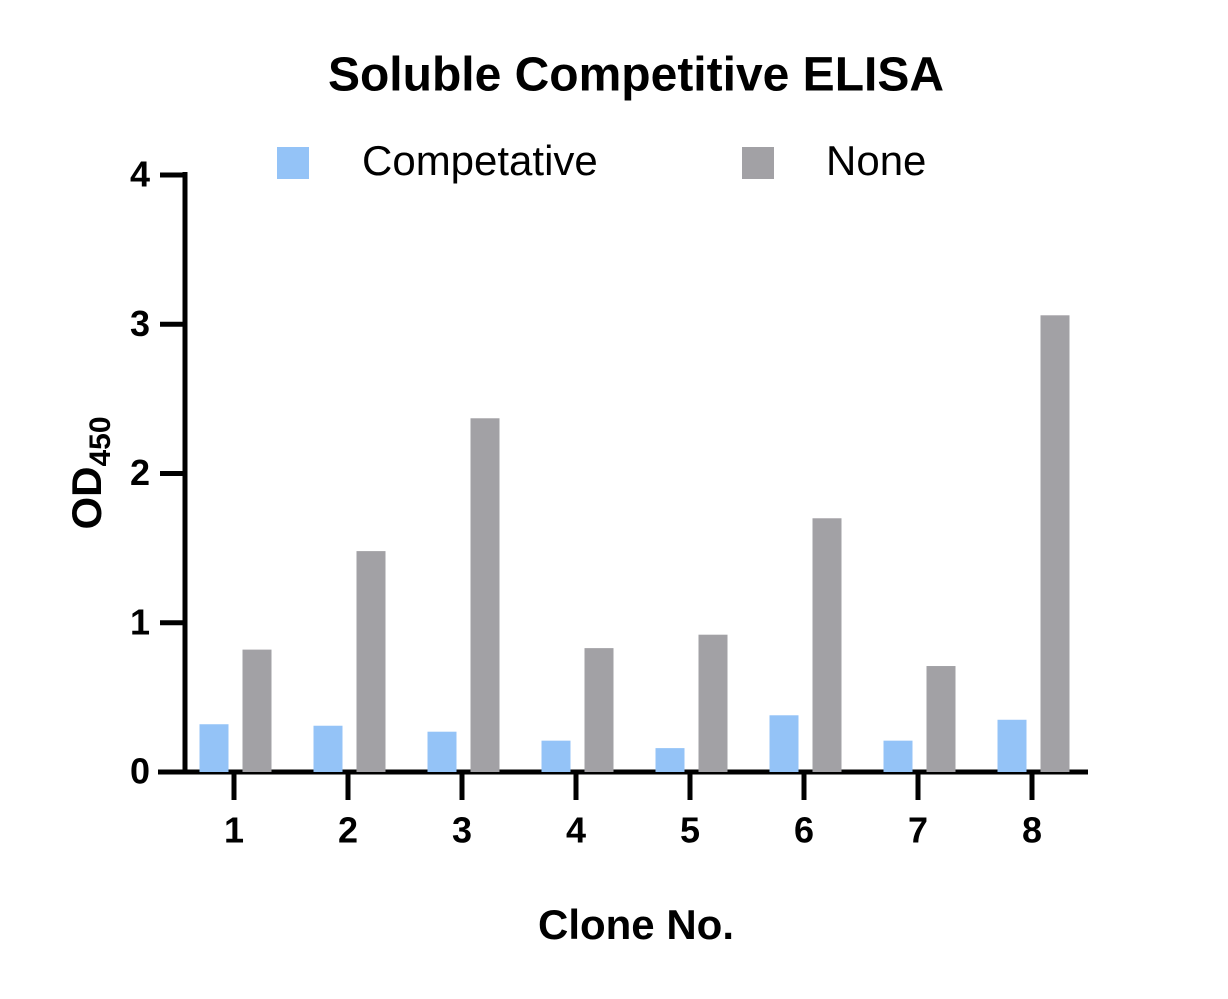  I want to click on y-tick-label: 1, so click(140, 621).